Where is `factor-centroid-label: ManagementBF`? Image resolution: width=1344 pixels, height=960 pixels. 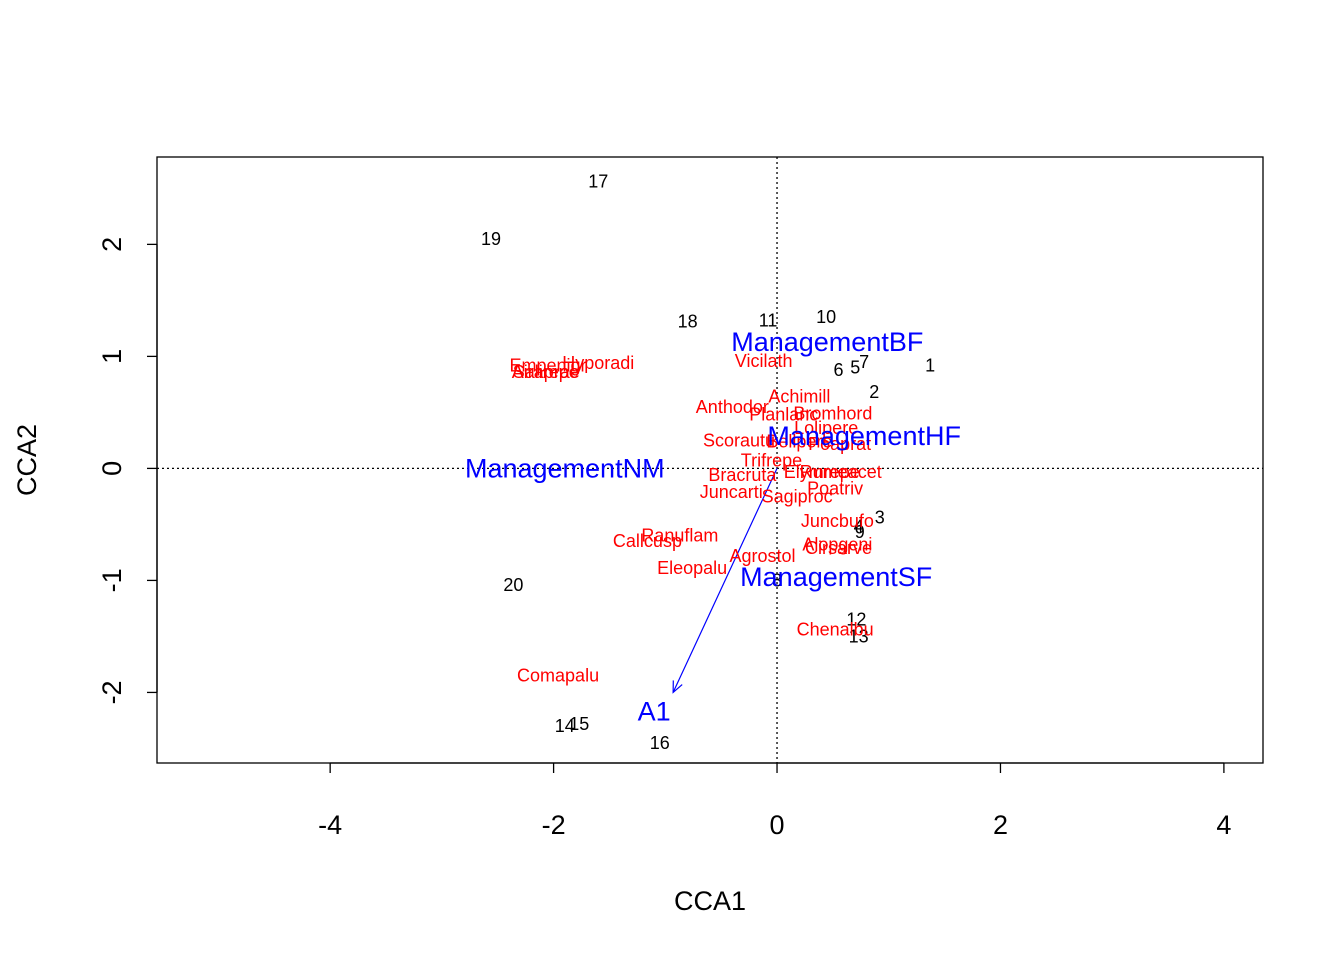 factor-centroid-label: ManagementBF is located at coordinates (827, 342).